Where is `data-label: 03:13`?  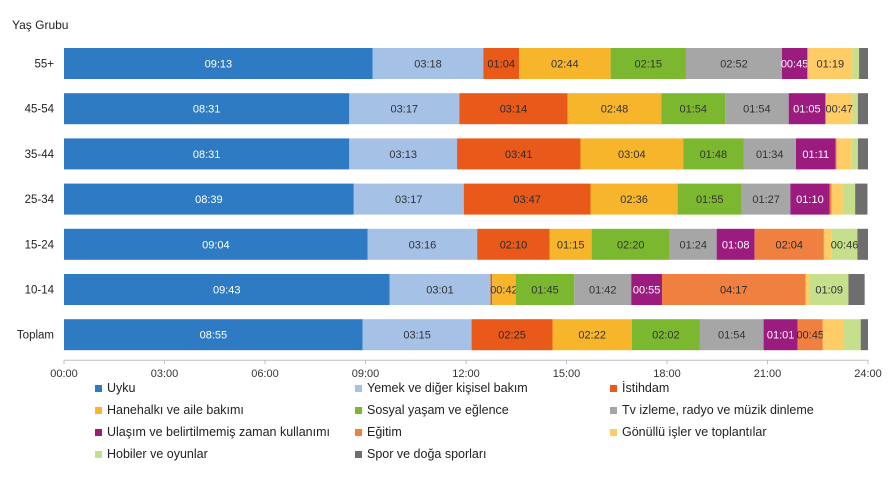 data-label: 03:13 is located at coordinates (403, 155).